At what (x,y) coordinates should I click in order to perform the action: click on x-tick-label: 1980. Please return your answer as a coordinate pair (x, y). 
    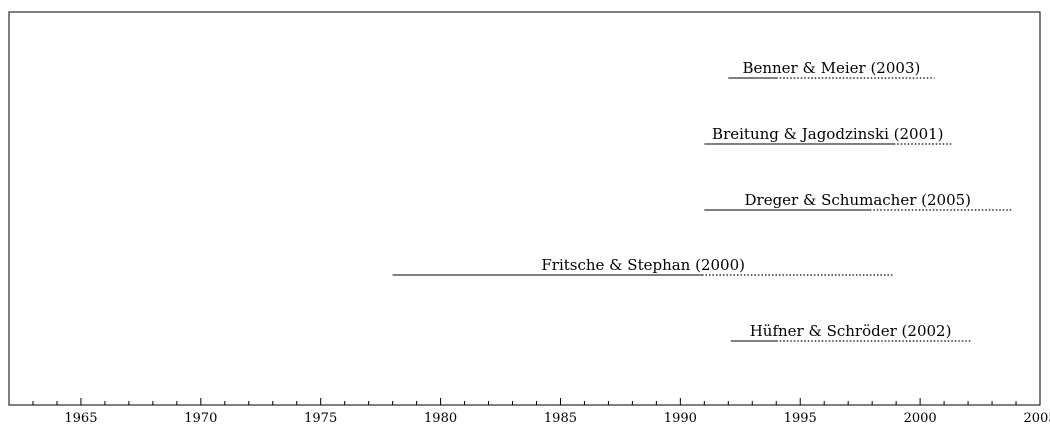
    Looking at the image, I should click on (440, 418).